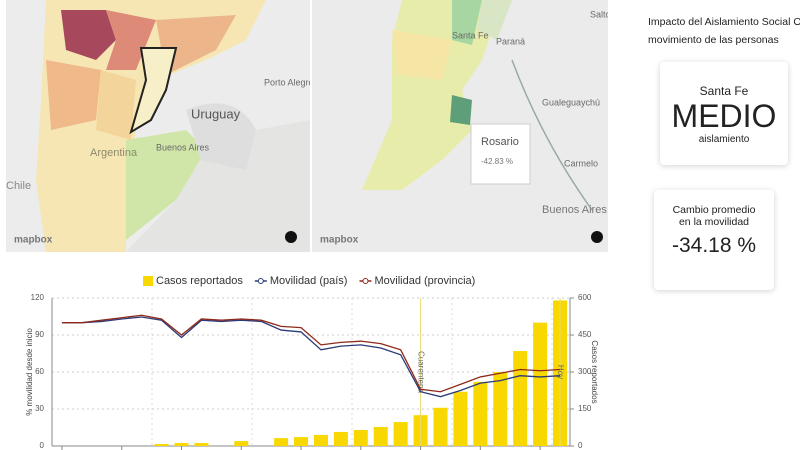 This screenshot has width=800, height=450. I want to click on y-axis-title: % movilidad desde inicio, so click(29, 372).